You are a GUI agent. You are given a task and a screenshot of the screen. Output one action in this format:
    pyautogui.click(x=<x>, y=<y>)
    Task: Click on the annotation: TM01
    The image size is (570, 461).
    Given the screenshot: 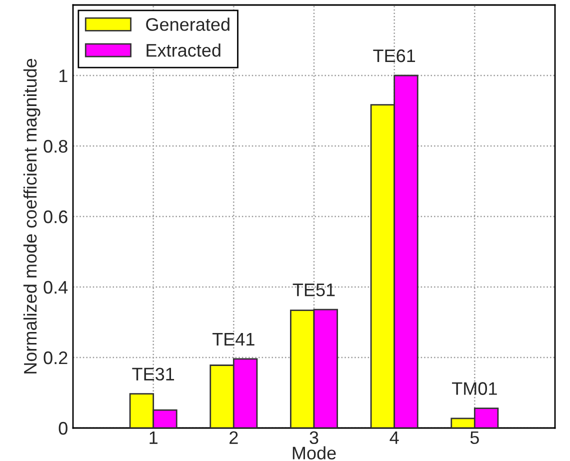 What is the action you would take?
    pyautogui.click(x=474, y=388)
    